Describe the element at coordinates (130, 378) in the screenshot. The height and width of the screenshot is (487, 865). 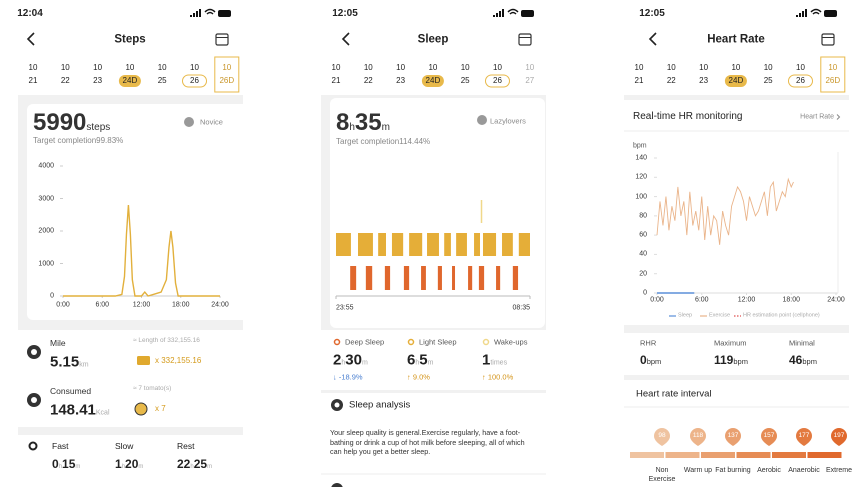
I see `stats-panel` at that location.